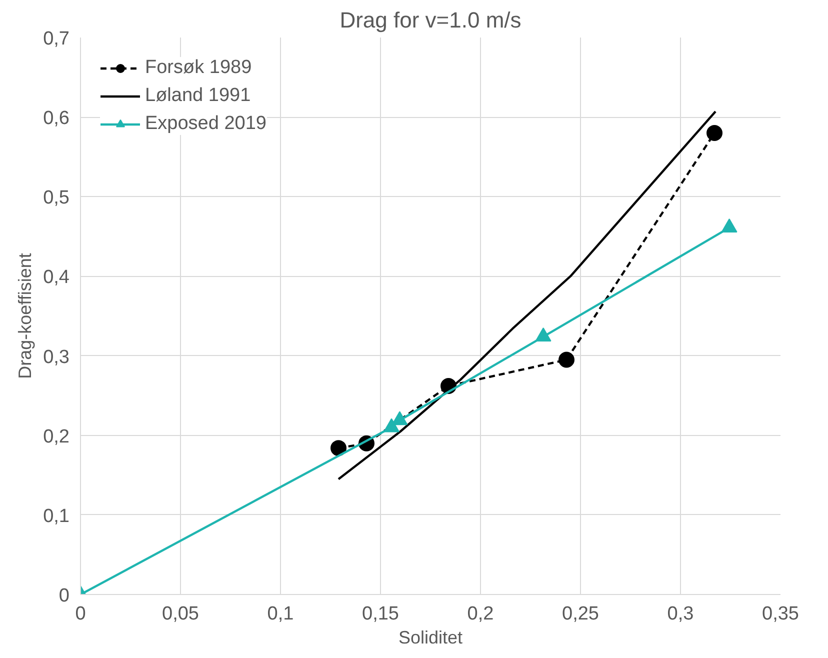 Image resolution: width=828 pixels, height=658 pixels. I want to click on legend-label: Løland 1991, so click(198, 96).